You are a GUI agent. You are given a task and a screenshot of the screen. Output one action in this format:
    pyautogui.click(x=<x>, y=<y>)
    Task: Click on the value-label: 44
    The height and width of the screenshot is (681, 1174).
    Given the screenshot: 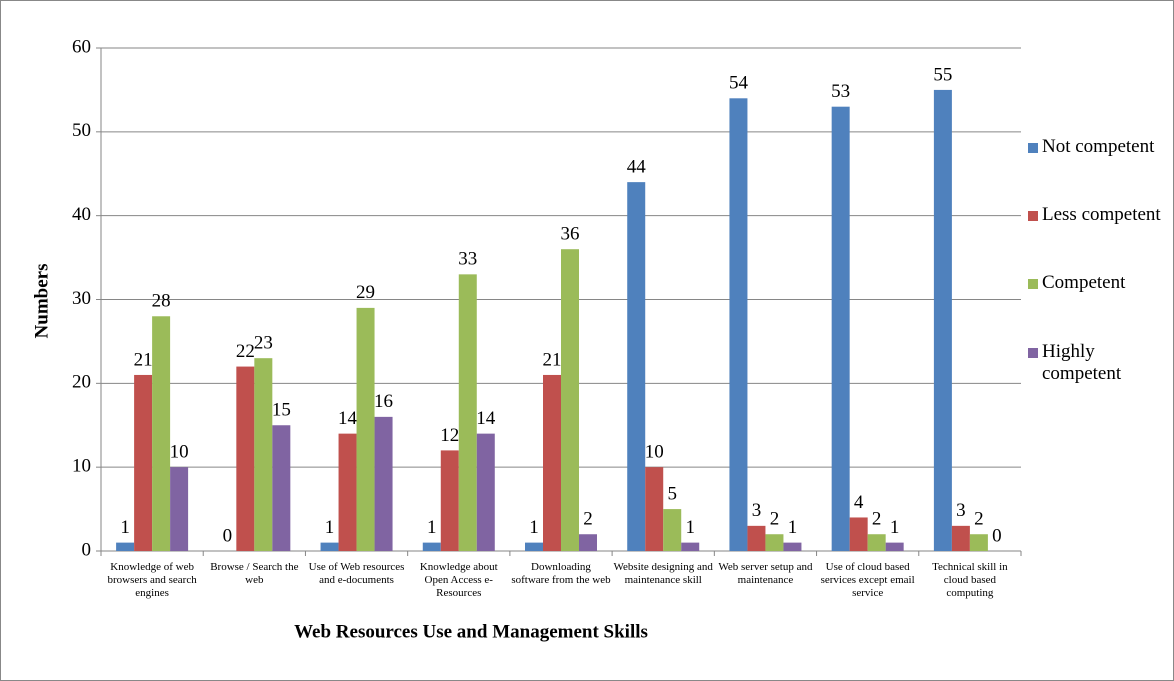 What is the action you would take?
    pyautogui.click(x=637, y=166)
    